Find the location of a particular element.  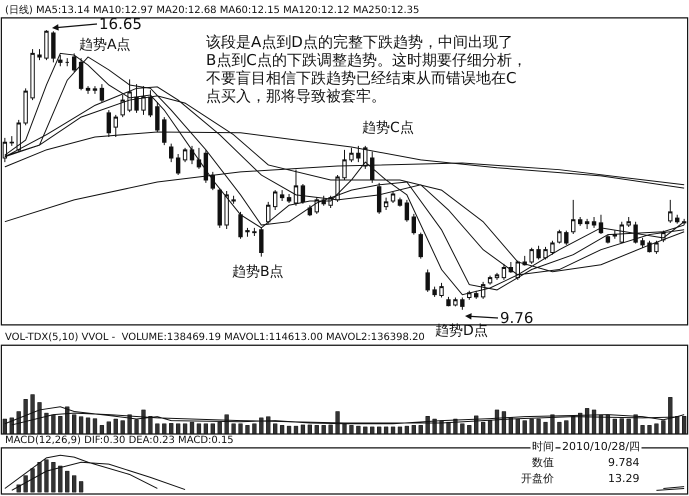

chart-title: (日线) MA5:13.14 MA10:12.97 MA20:12.68 MA60:12.15 MA120:12.12 MA250:12.35 is located at coordinates (212, 10).